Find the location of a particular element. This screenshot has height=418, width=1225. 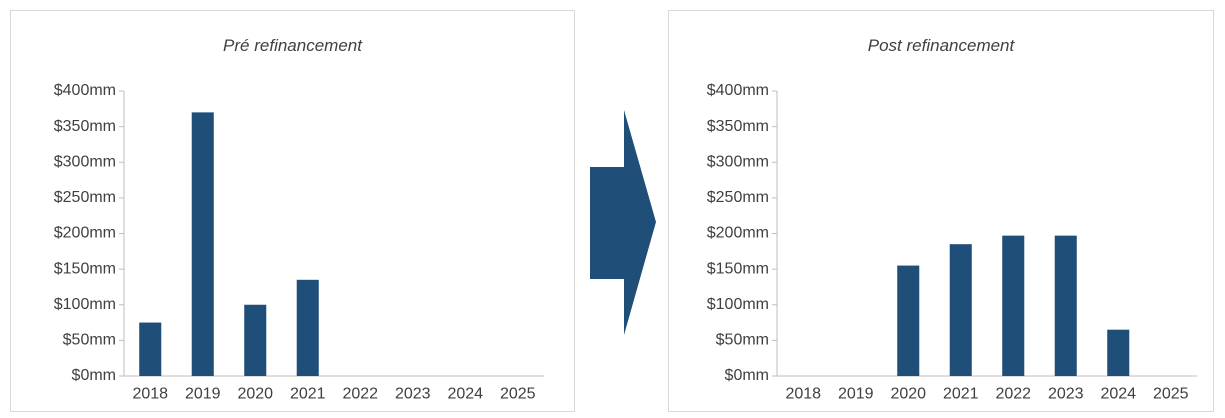

pre-x-tick-label: 2018 is located at coordinates (150, 393).